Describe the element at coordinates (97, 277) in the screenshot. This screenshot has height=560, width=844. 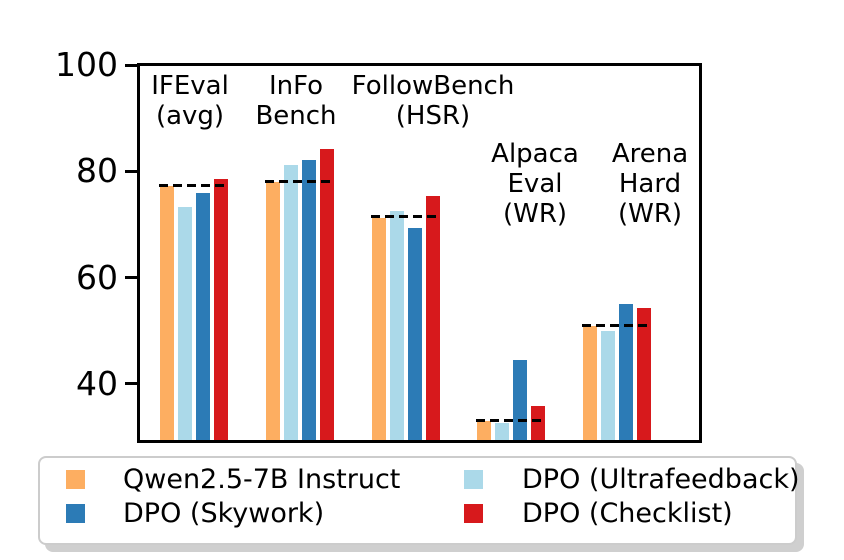
I see `y-axis-tick-label-60: 60` at that location.